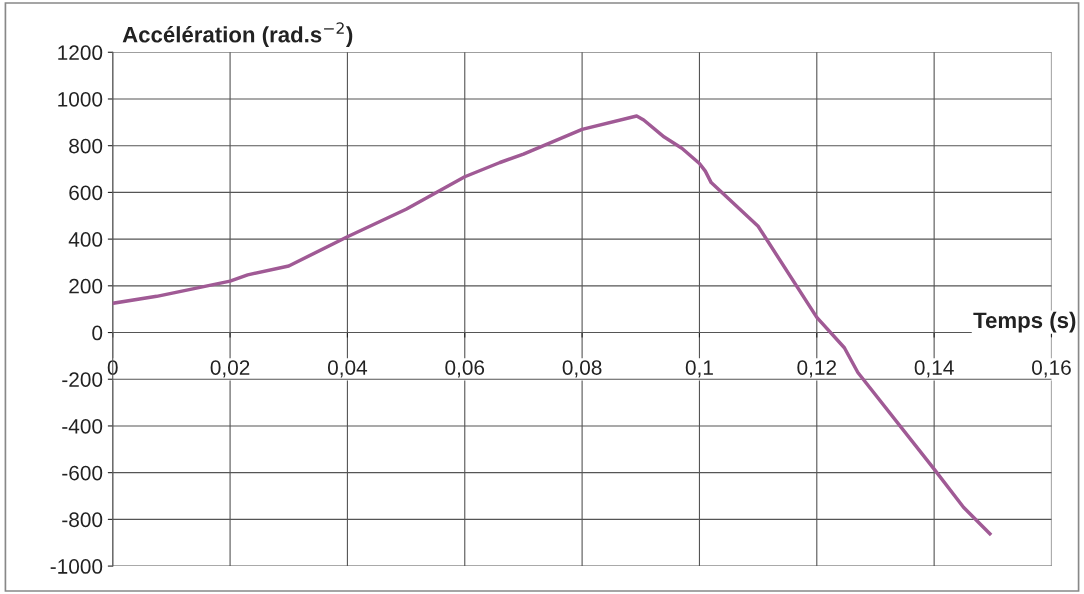  I want to click on y-tick-label: 0, so click(97, 333).